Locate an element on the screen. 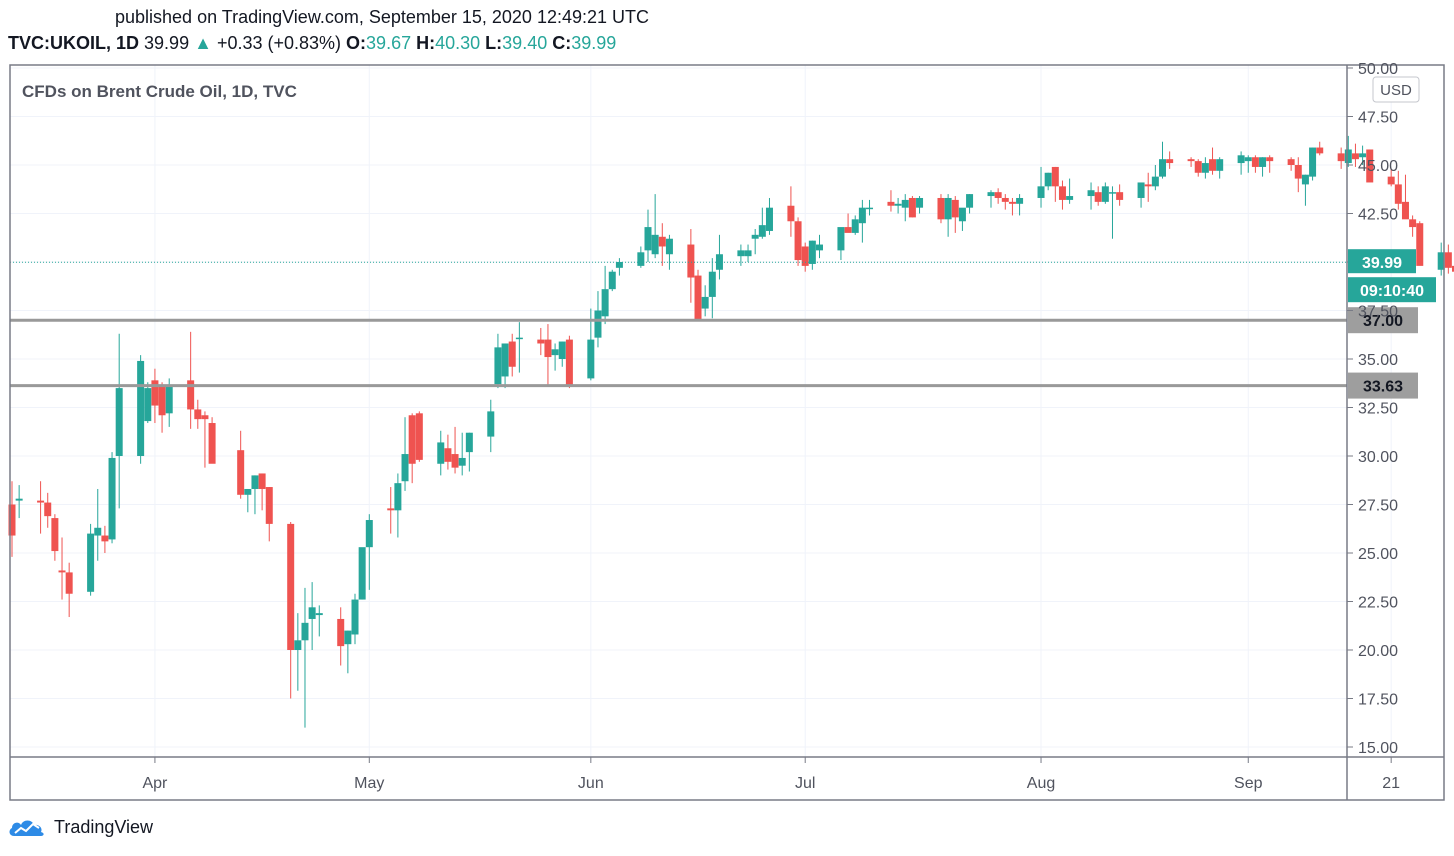 The width and height of the screenshot is (1454, 856). price-tick-label: 20.00 is located at coordinates (1378, 651).